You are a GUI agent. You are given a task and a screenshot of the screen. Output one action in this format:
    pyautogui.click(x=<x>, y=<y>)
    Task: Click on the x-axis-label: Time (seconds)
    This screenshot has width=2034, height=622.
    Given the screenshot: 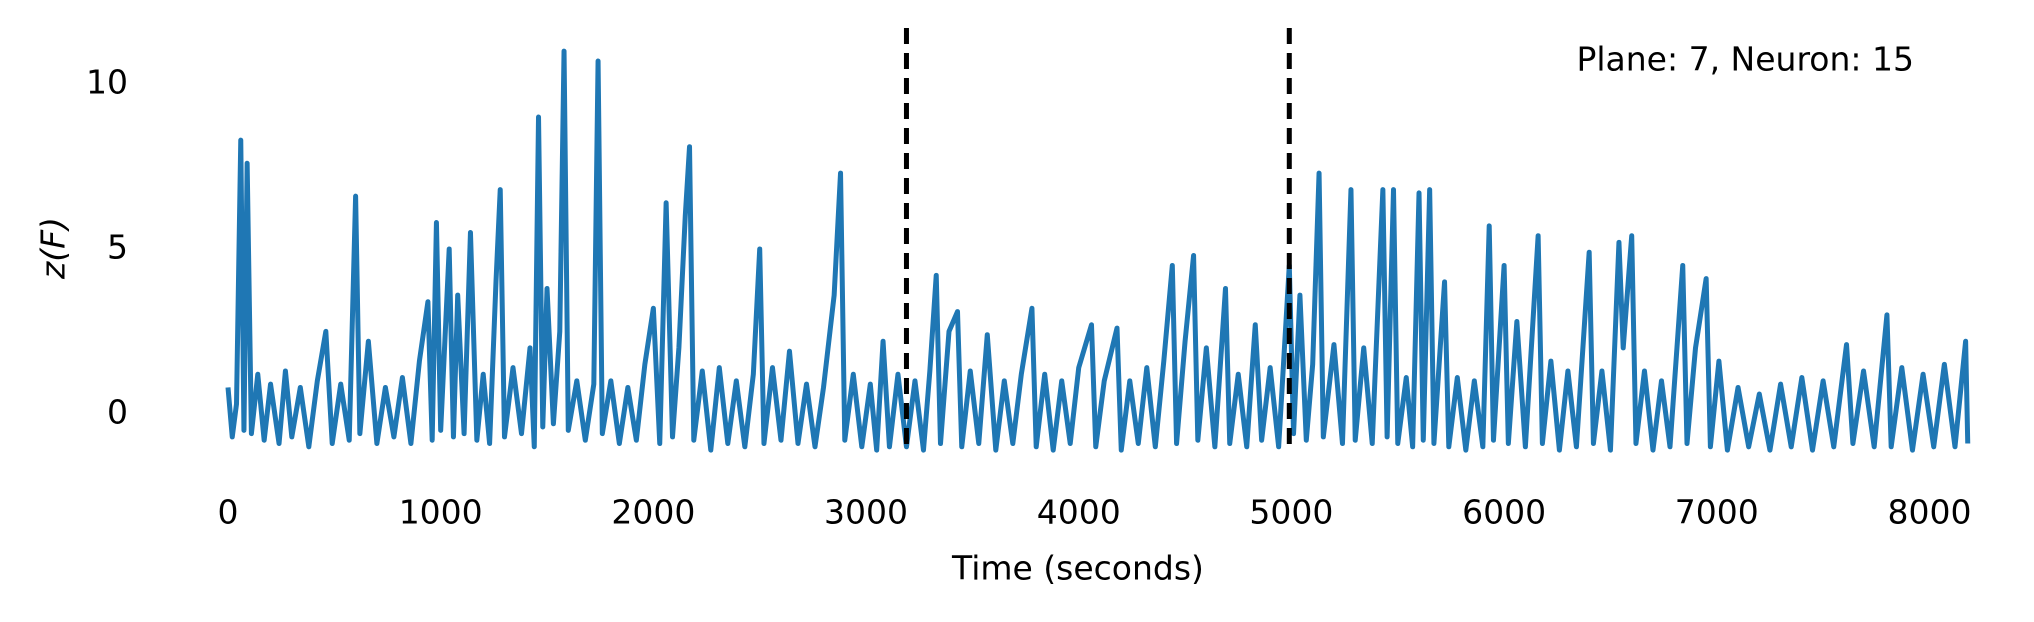 What is the action you would take?
    pyautogui.click(x=1077, y=568)
    